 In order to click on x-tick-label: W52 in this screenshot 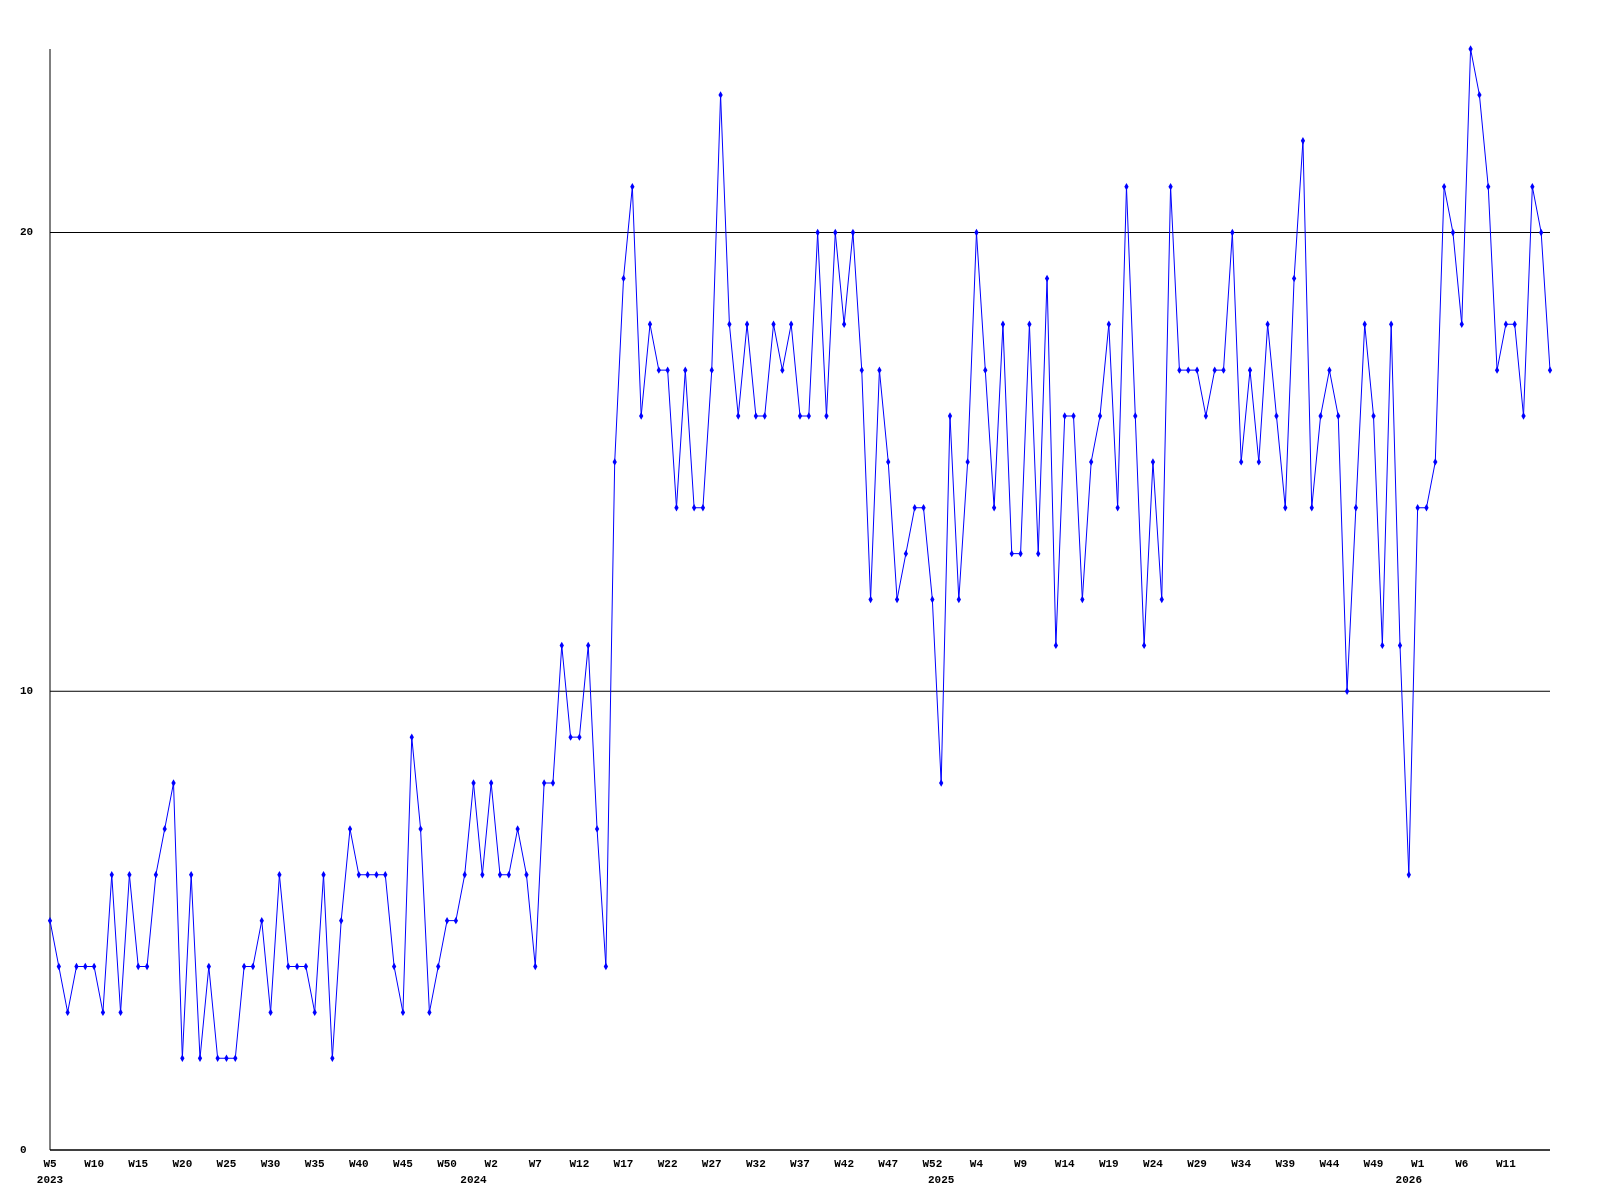, I will do `click(932, 1163)`.